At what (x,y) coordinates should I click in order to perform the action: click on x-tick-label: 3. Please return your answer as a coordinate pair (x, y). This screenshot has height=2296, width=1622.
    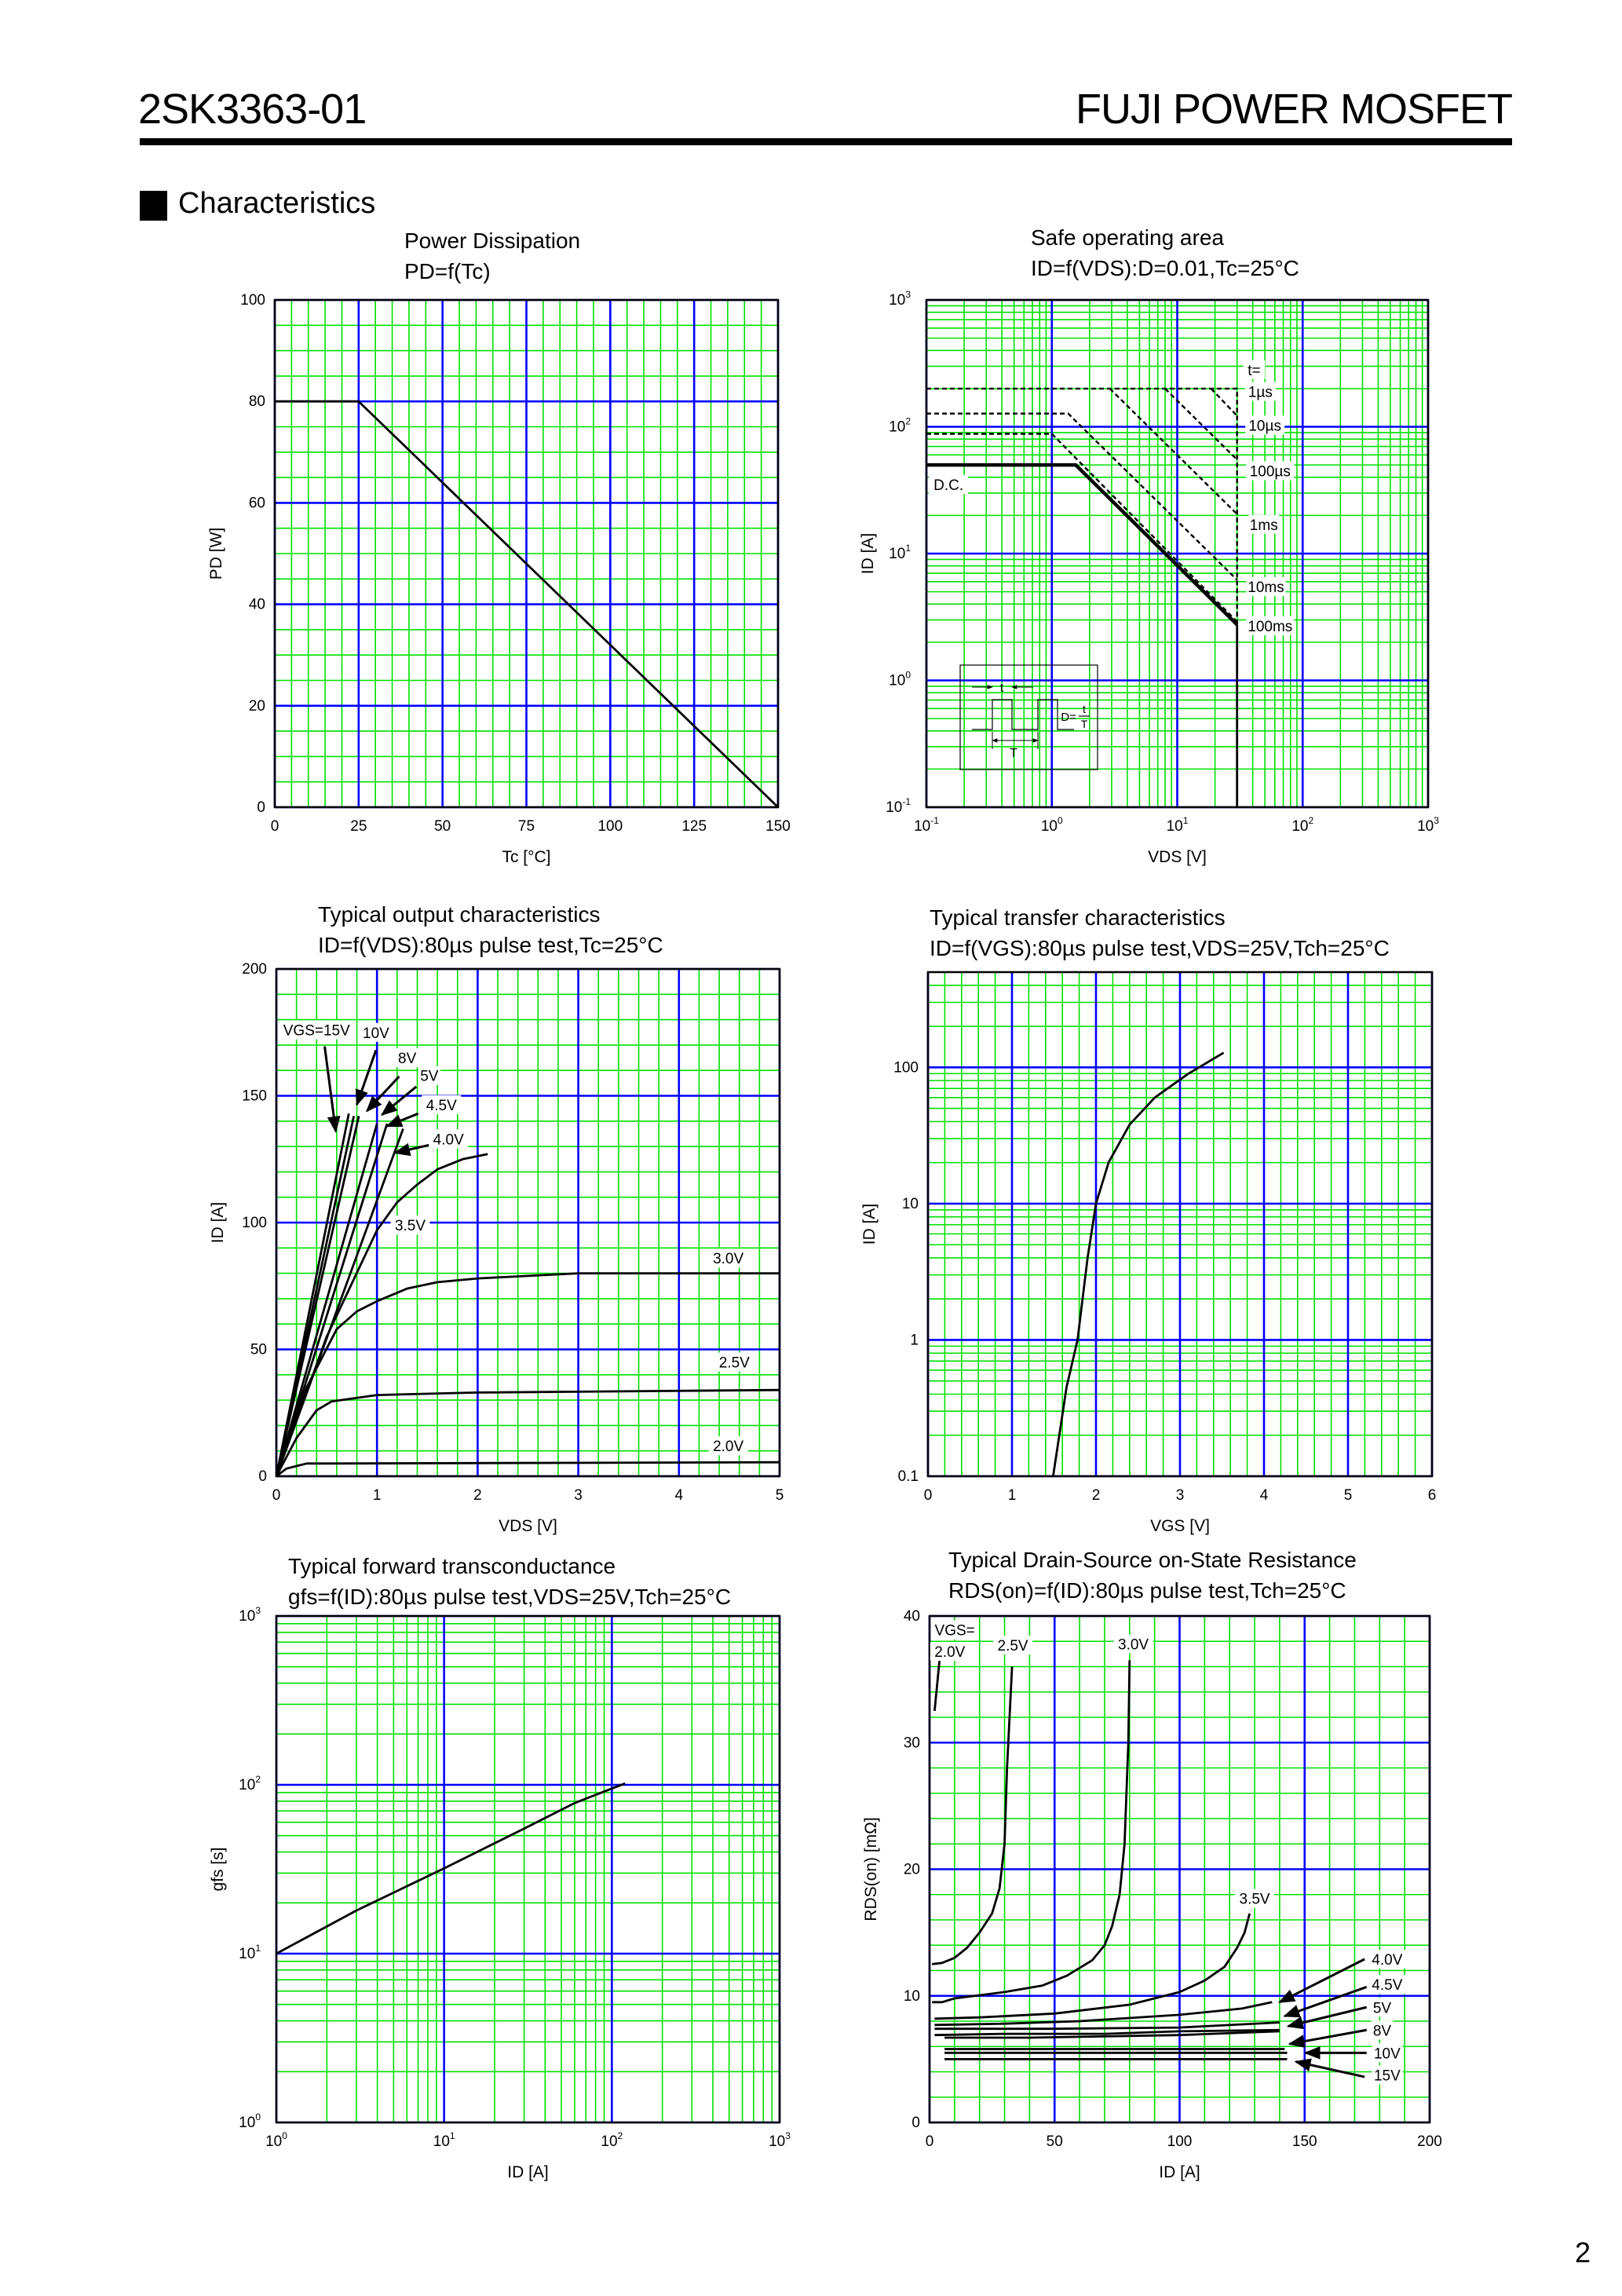
    Looking at the image, I should click on (1180, 1496).